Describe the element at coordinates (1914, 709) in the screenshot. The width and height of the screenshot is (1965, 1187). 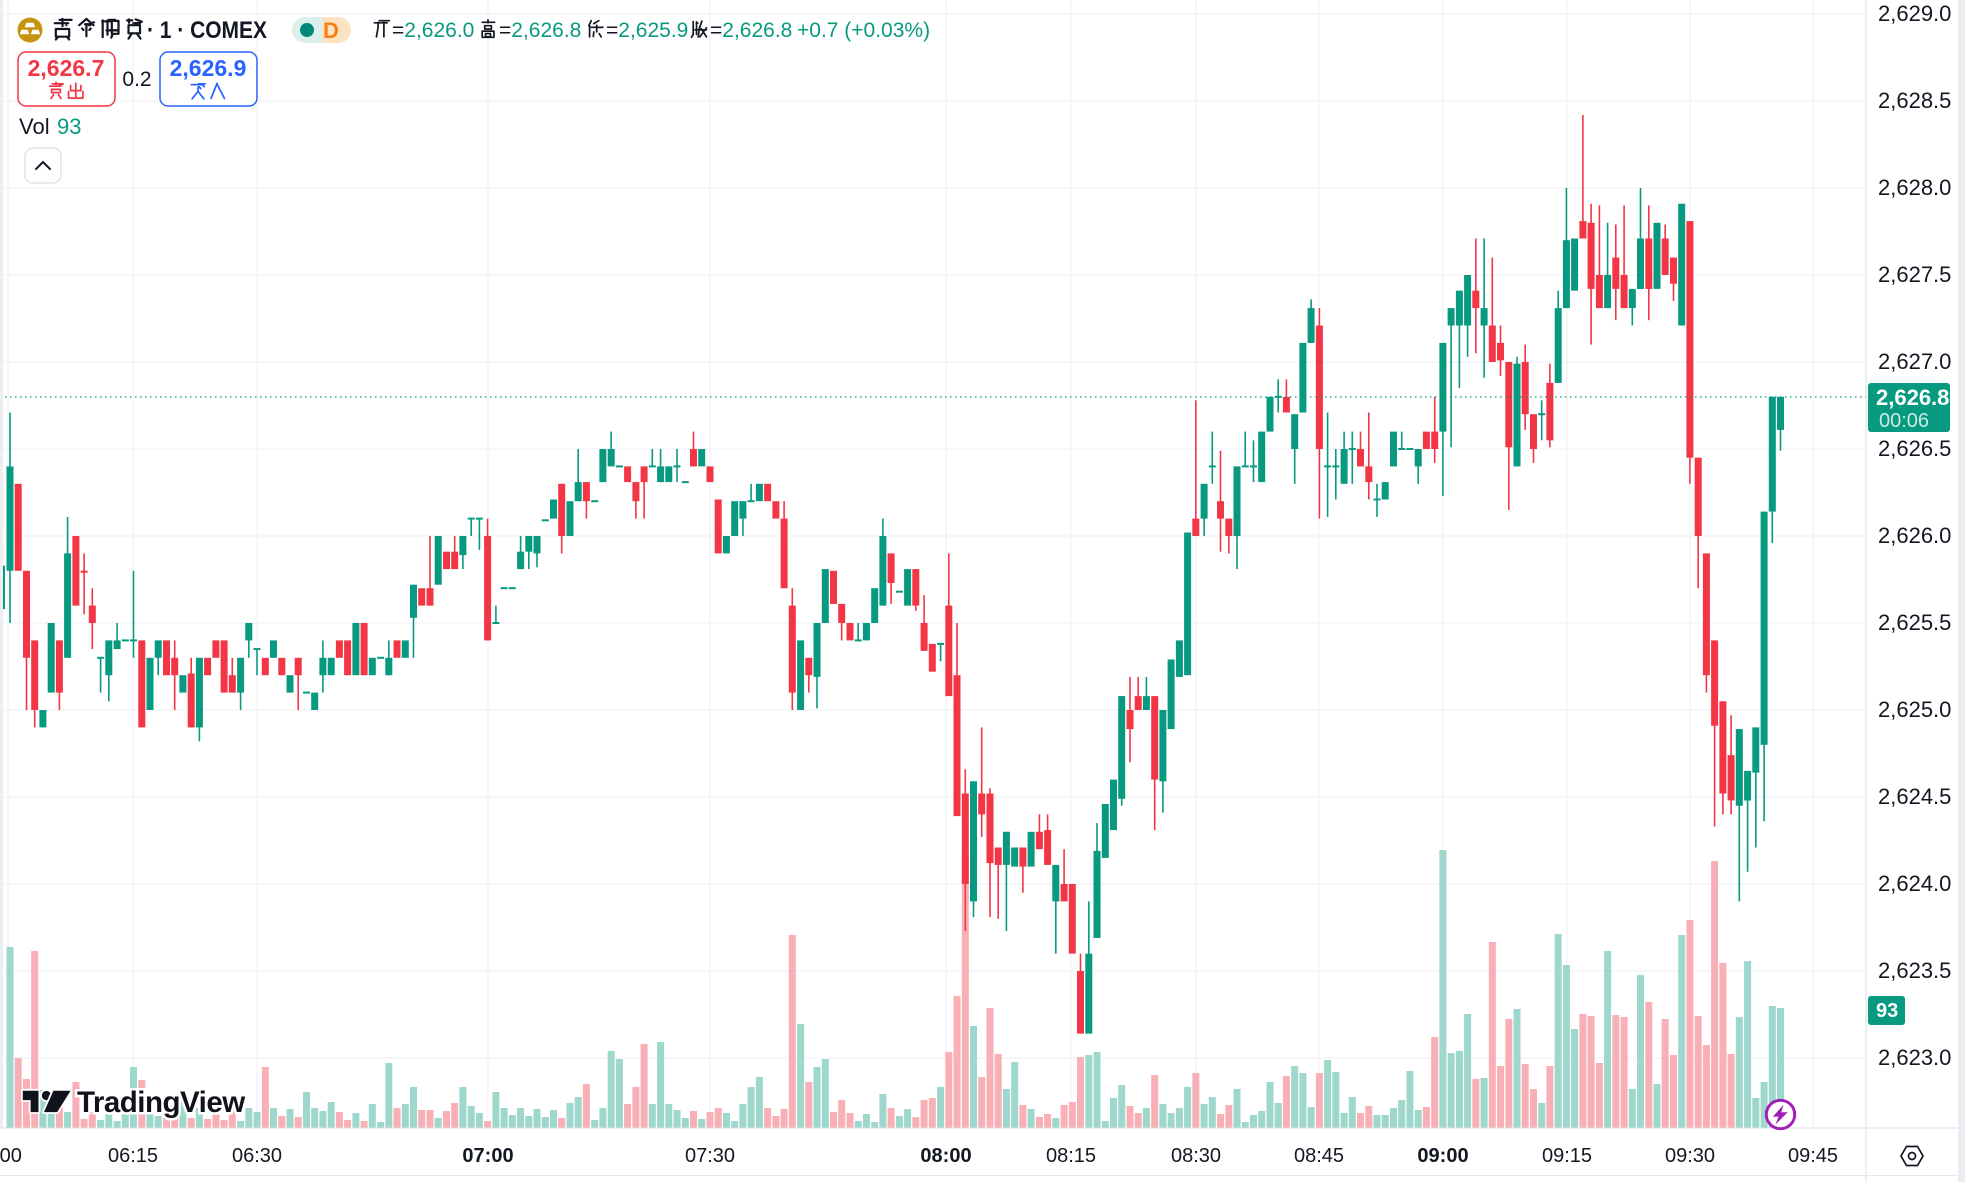
I see `svg-text: 2,625.0` at that location.